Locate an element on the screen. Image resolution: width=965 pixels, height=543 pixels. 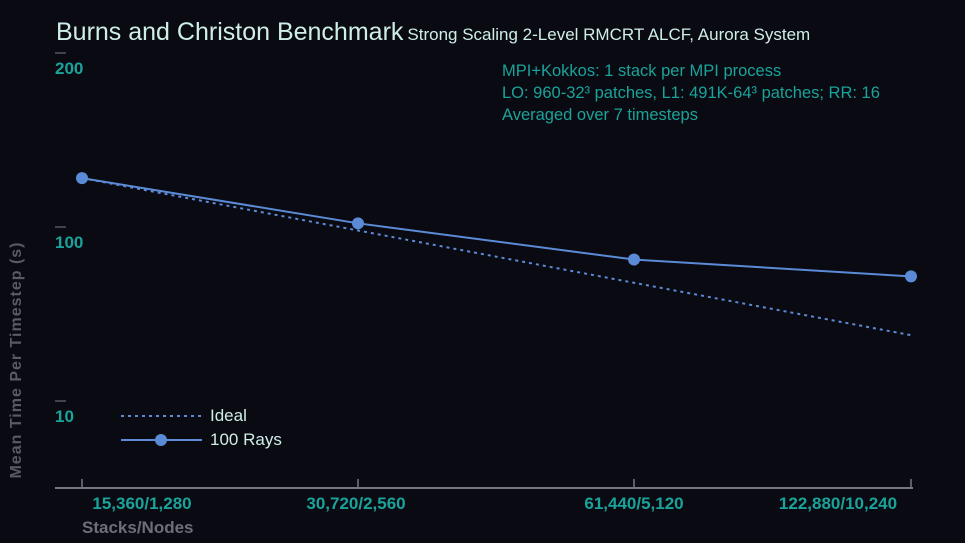
annotation-line: MPI+Kokkos: 1 stack per MPI process is located at coordinates (642, 71).